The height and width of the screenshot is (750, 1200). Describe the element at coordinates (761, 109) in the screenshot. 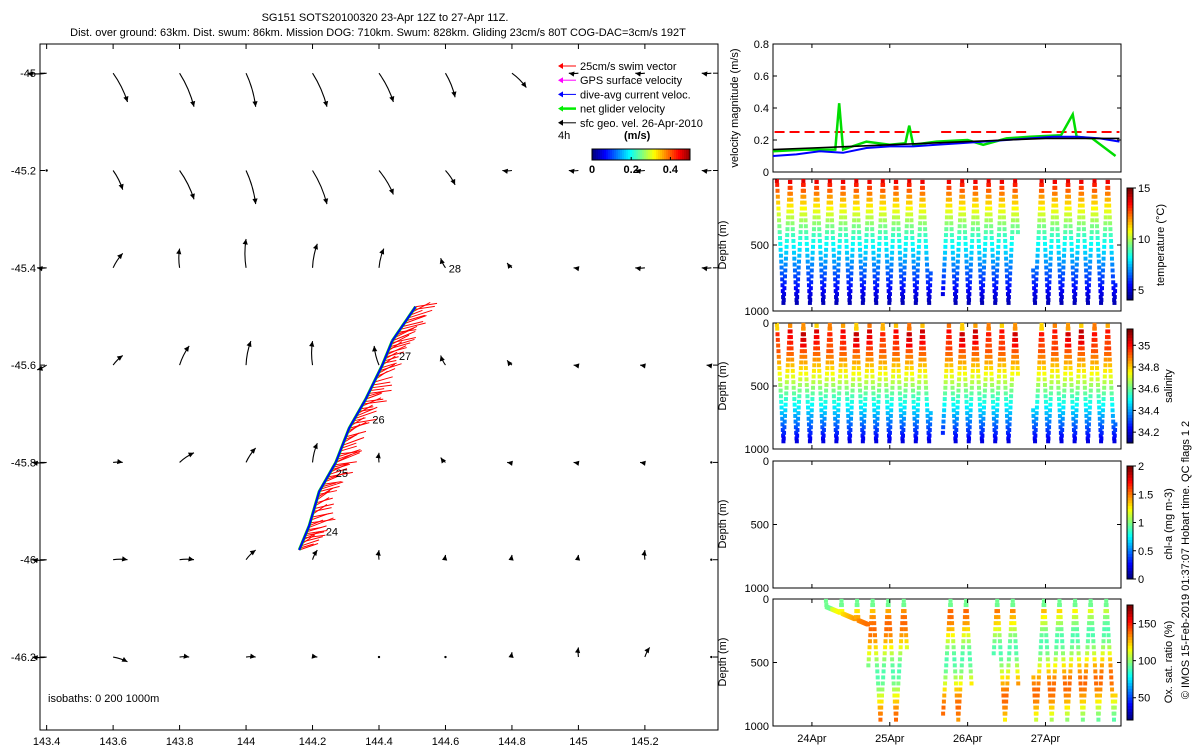

I see `velocity-ytick-label: 0.4` at that location.